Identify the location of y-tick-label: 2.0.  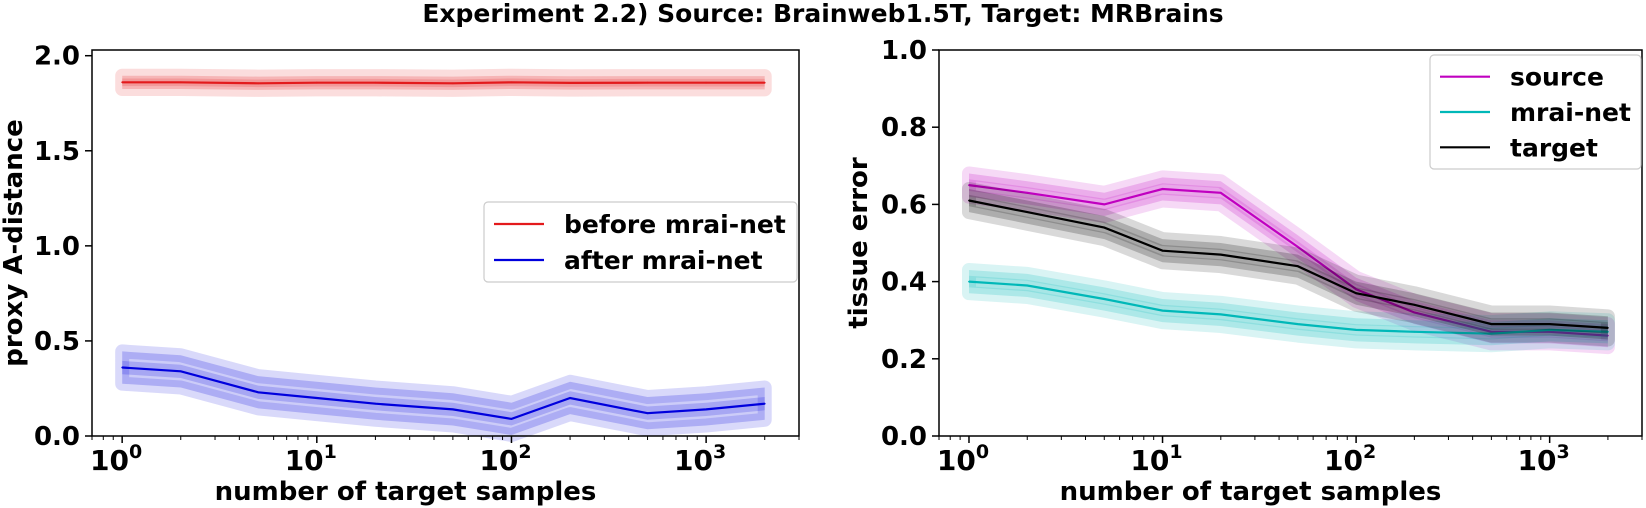
(57, 57).